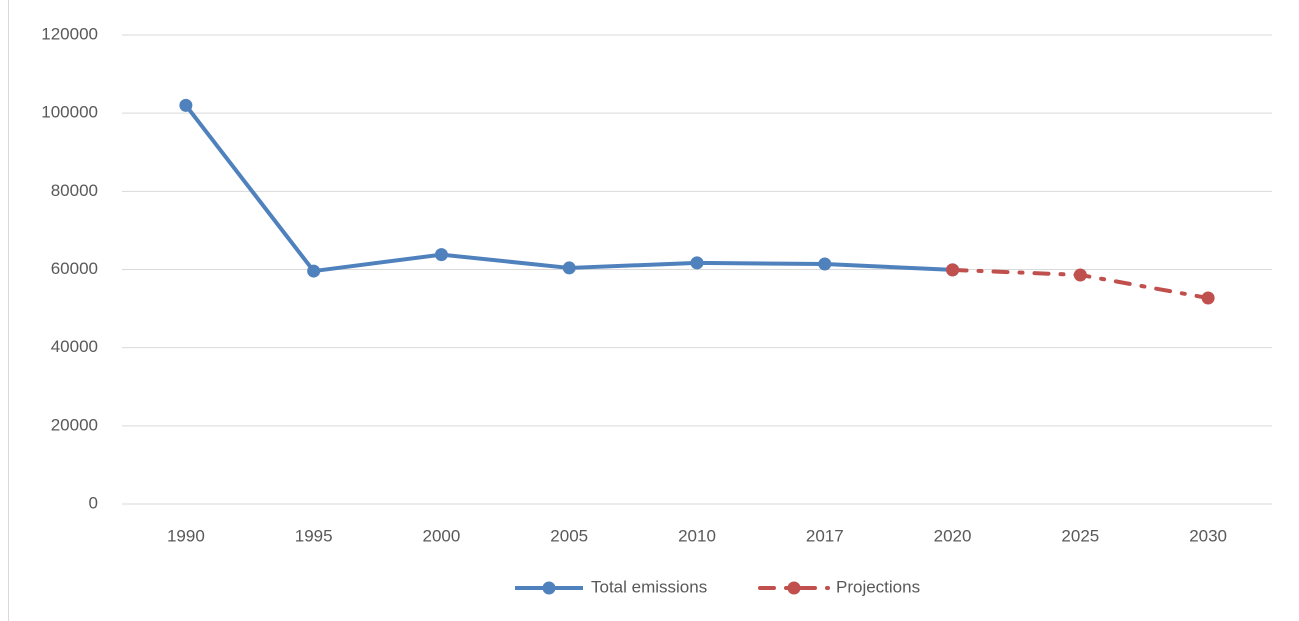 The image size is (1299, 621). Describe the element at coordinates (953, 535) in the screenshot. I see `x-tick-label: 2020` at that location.